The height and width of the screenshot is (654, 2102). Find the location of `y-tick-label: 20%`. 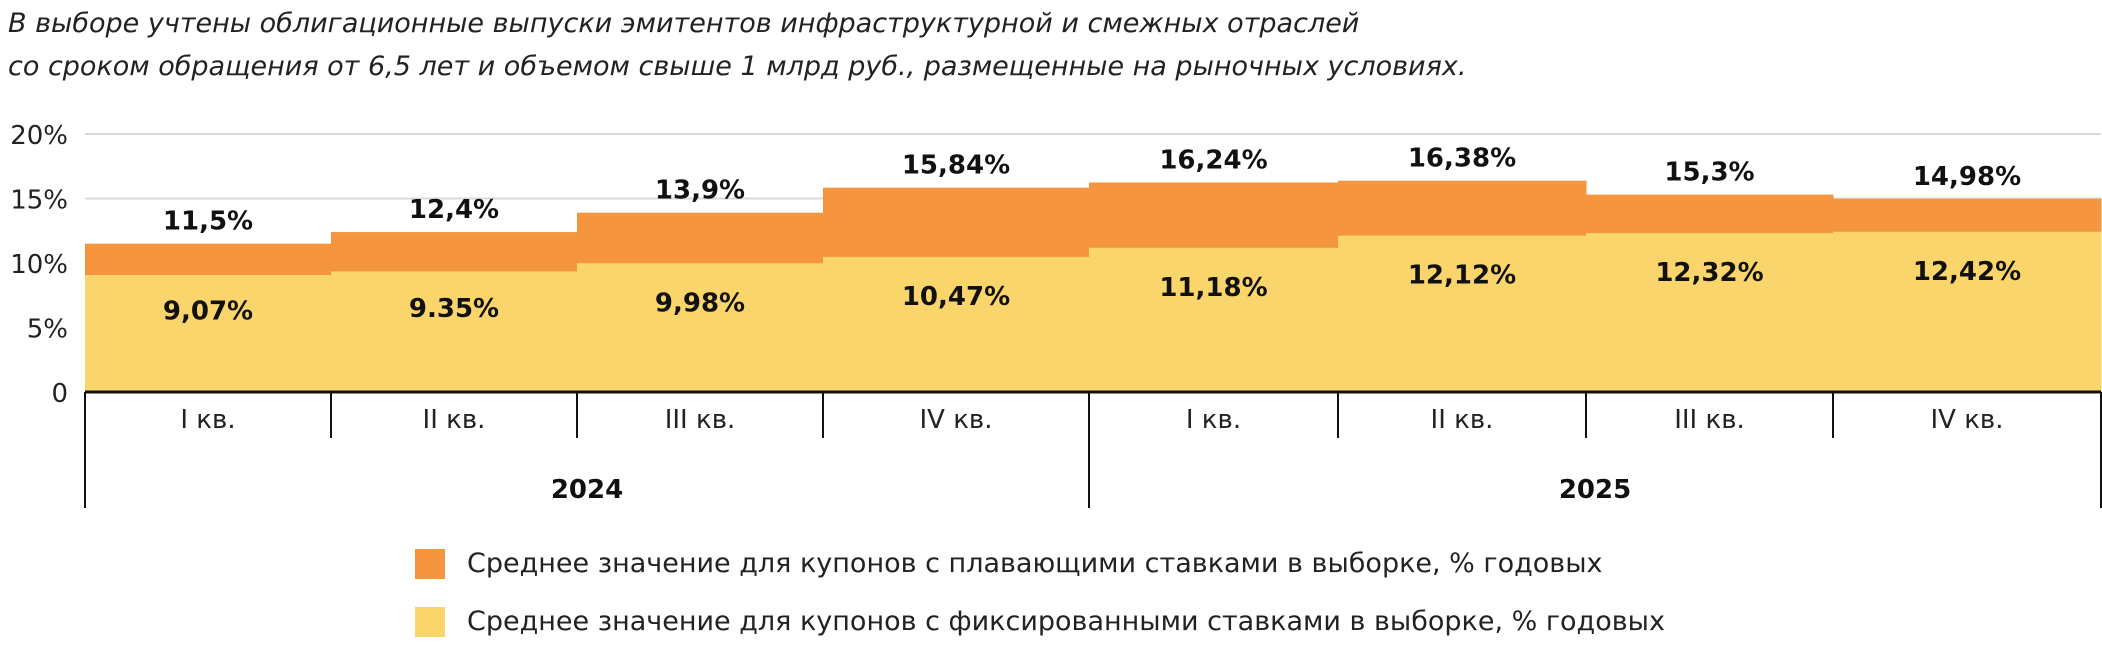

y-tick-label: 20% is located at coordinates (39, 136).